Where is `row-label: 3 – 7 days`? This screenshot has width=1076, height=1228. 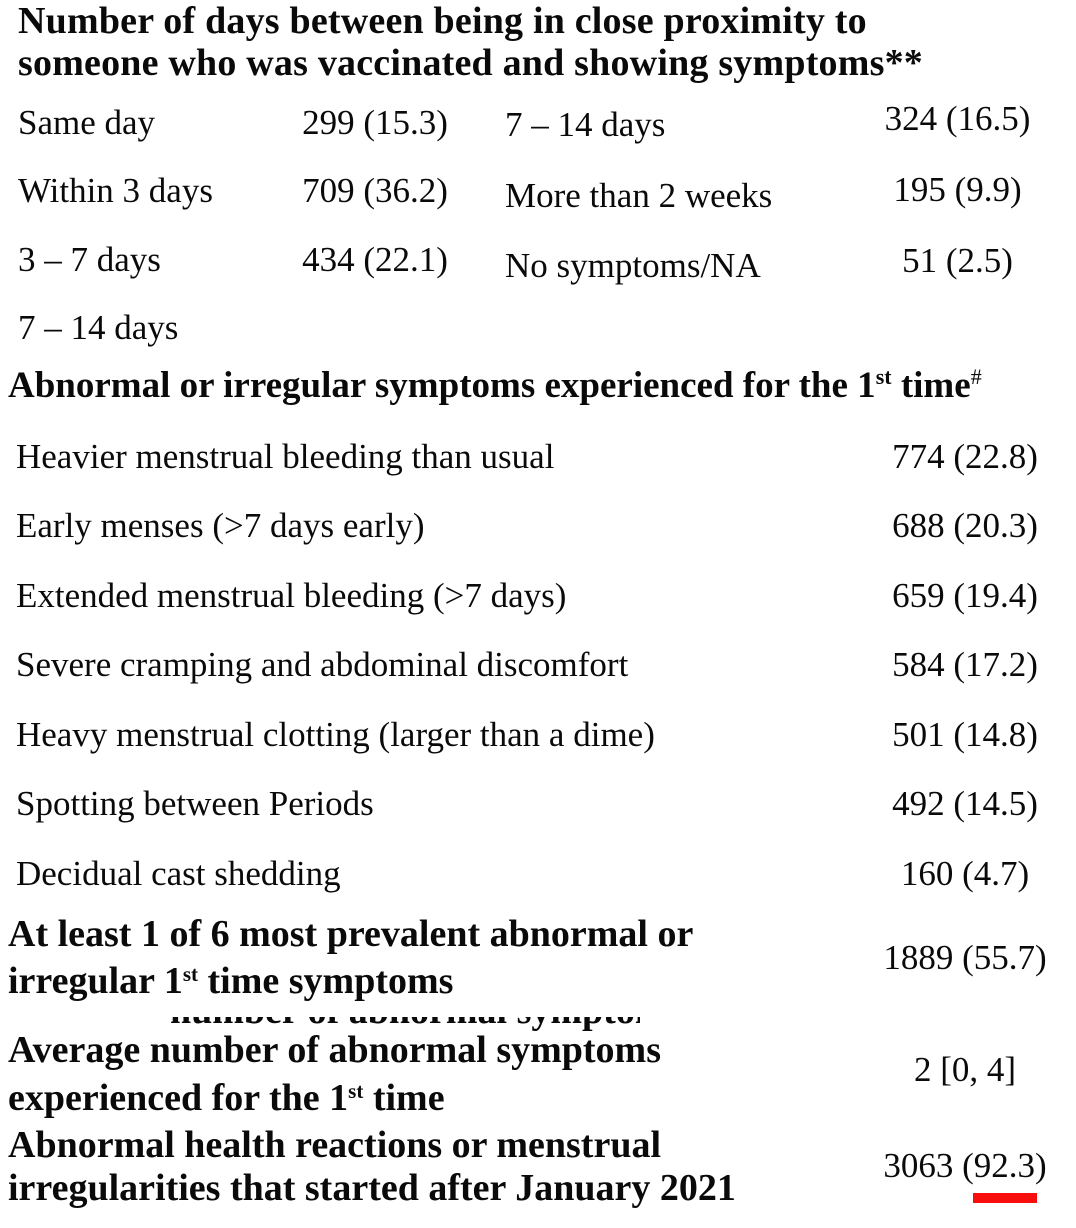
row-label: 3 – 7 days is located at coordinates (89, 259).